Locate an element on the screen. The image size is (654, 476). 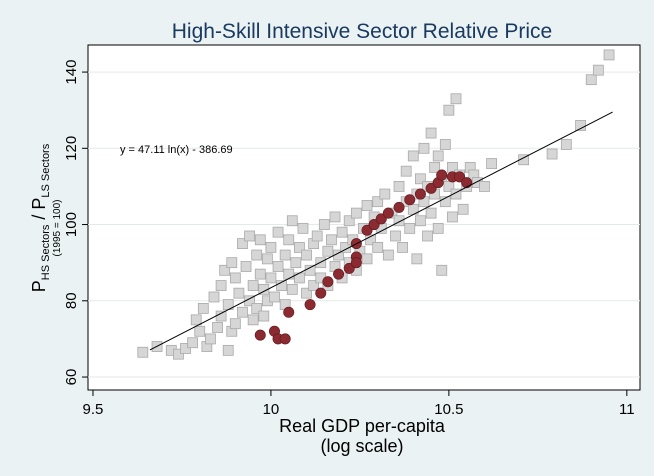
y-label-part: / P is located at coordinates (39, 211).